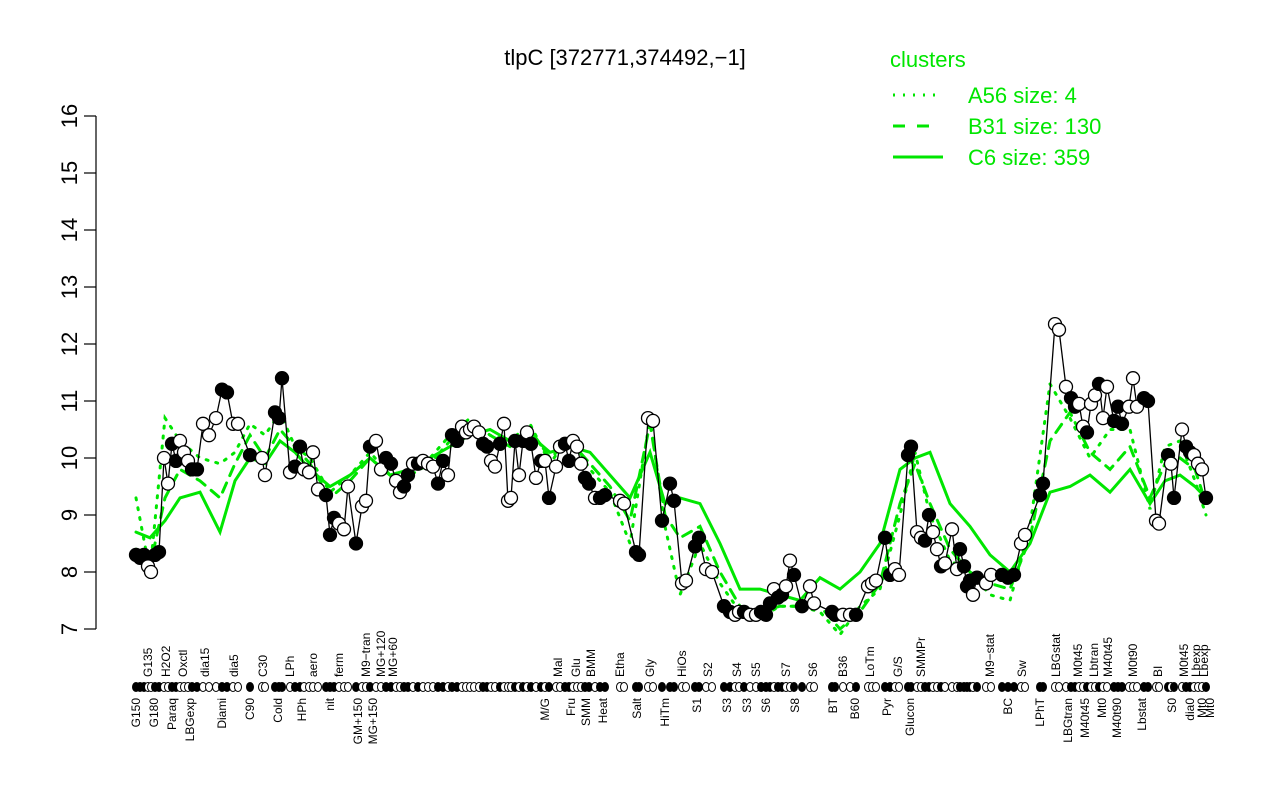 This screenshot has width=1280, height=800. I want to click on x-tick-label: M0t90, so click(1133, 660).